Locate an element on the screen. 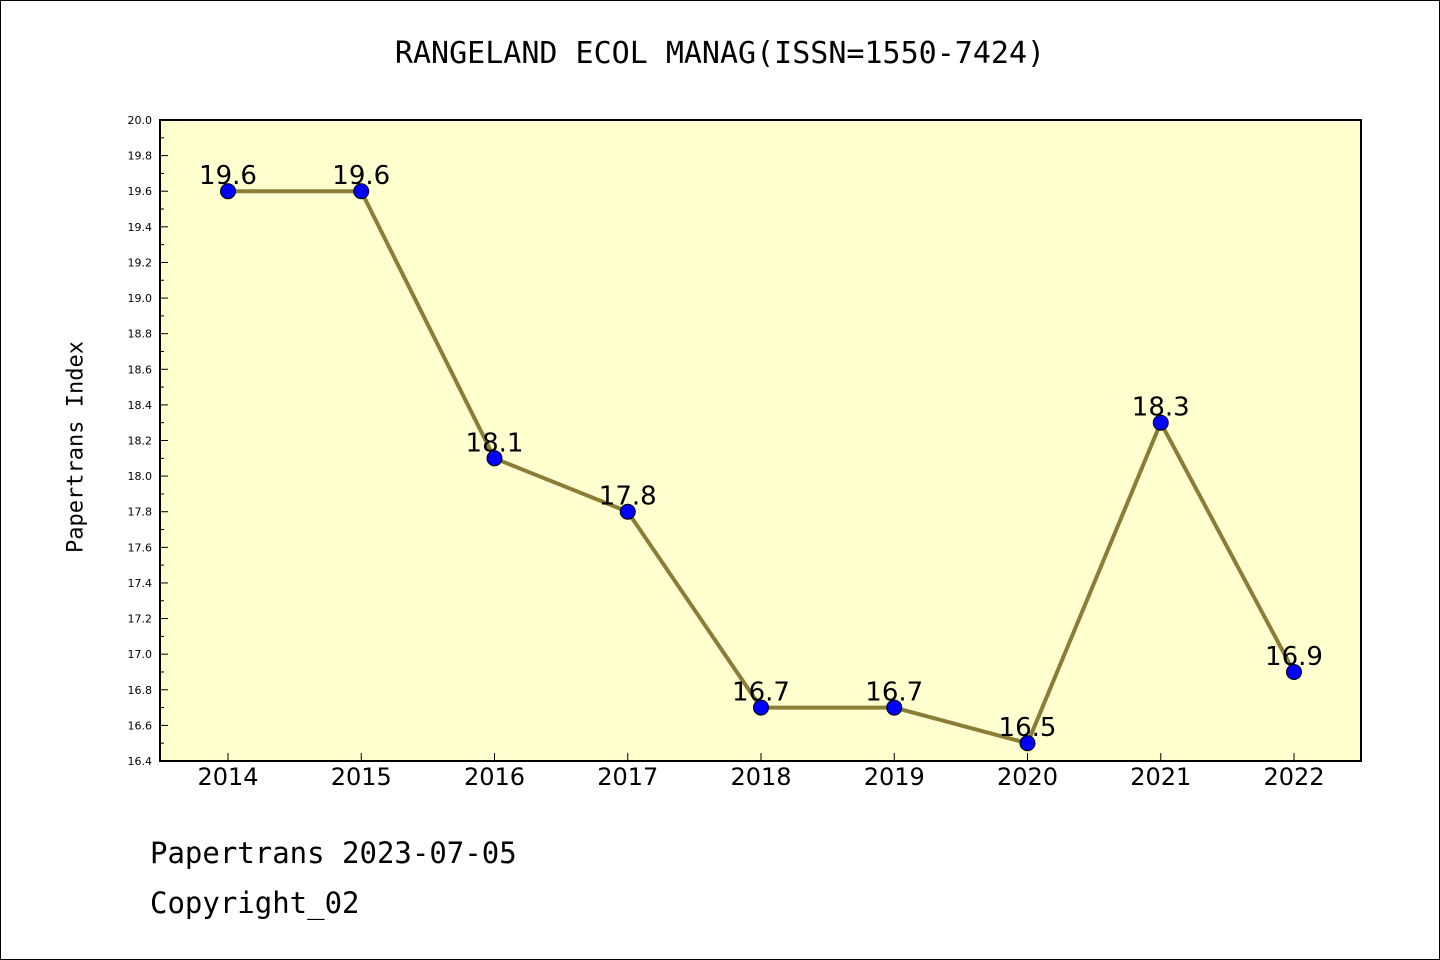  y-tick-label: 19.0 is located at coordinates (140, 298).